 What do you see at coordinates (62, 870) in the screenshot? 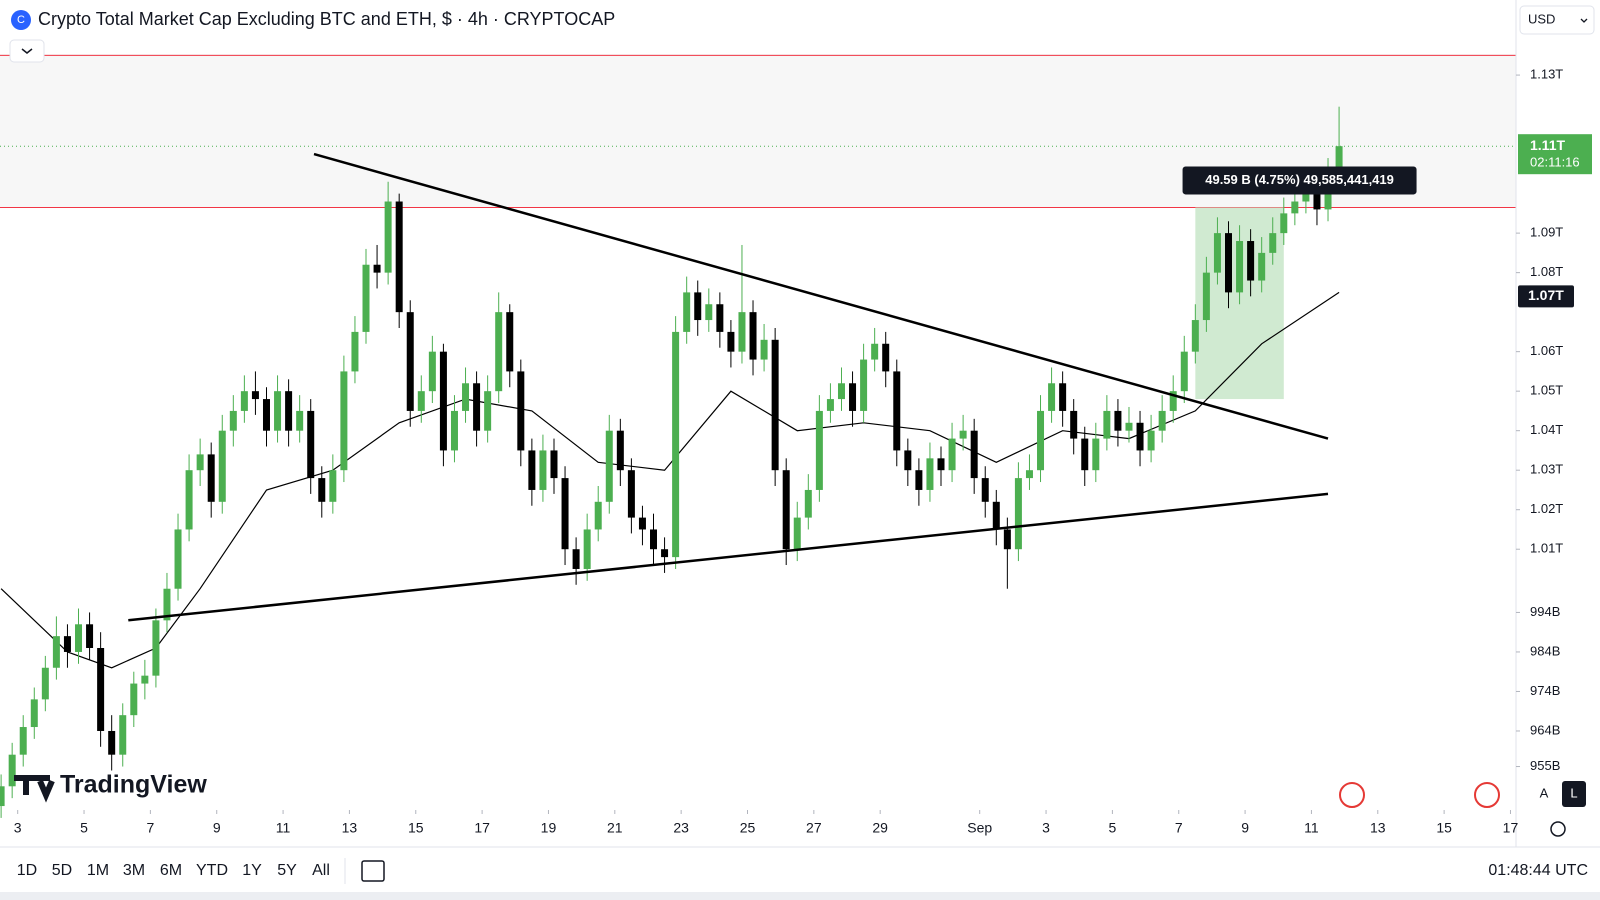
I see `range-button: 5D` at bounding box center [62, 870].